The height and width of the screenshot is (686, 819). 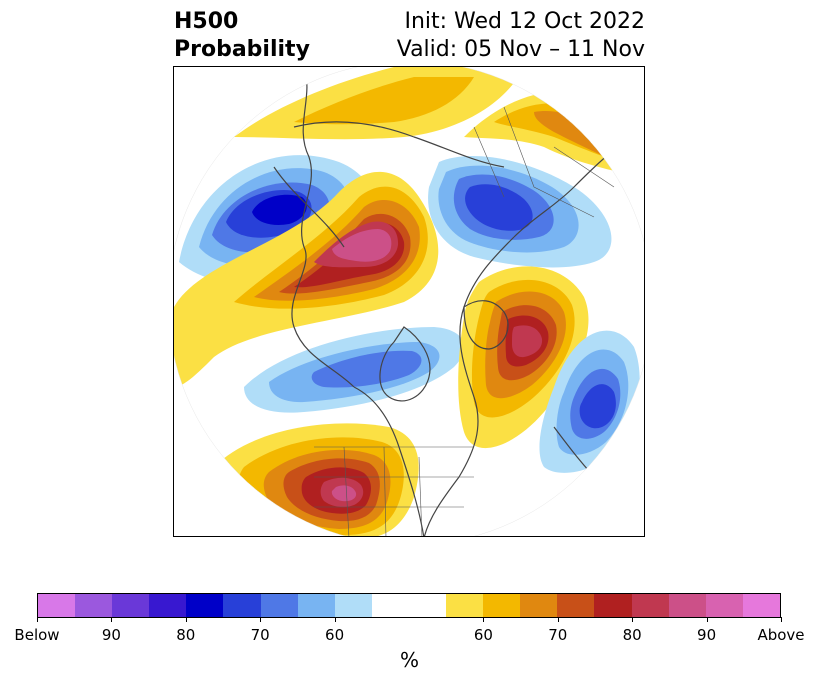 I want to click on colorbar-tick-labels: Below 90 80 70 60 60 70 80 90 Above, so click(x=409, y=636).